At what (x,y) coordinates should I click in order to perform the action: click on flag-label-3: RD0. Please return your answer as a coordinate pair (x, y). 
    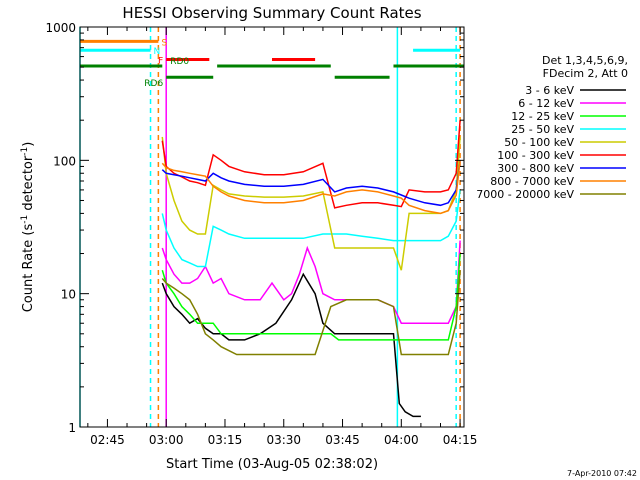
    Looking at the image, I should click on (179, 62).